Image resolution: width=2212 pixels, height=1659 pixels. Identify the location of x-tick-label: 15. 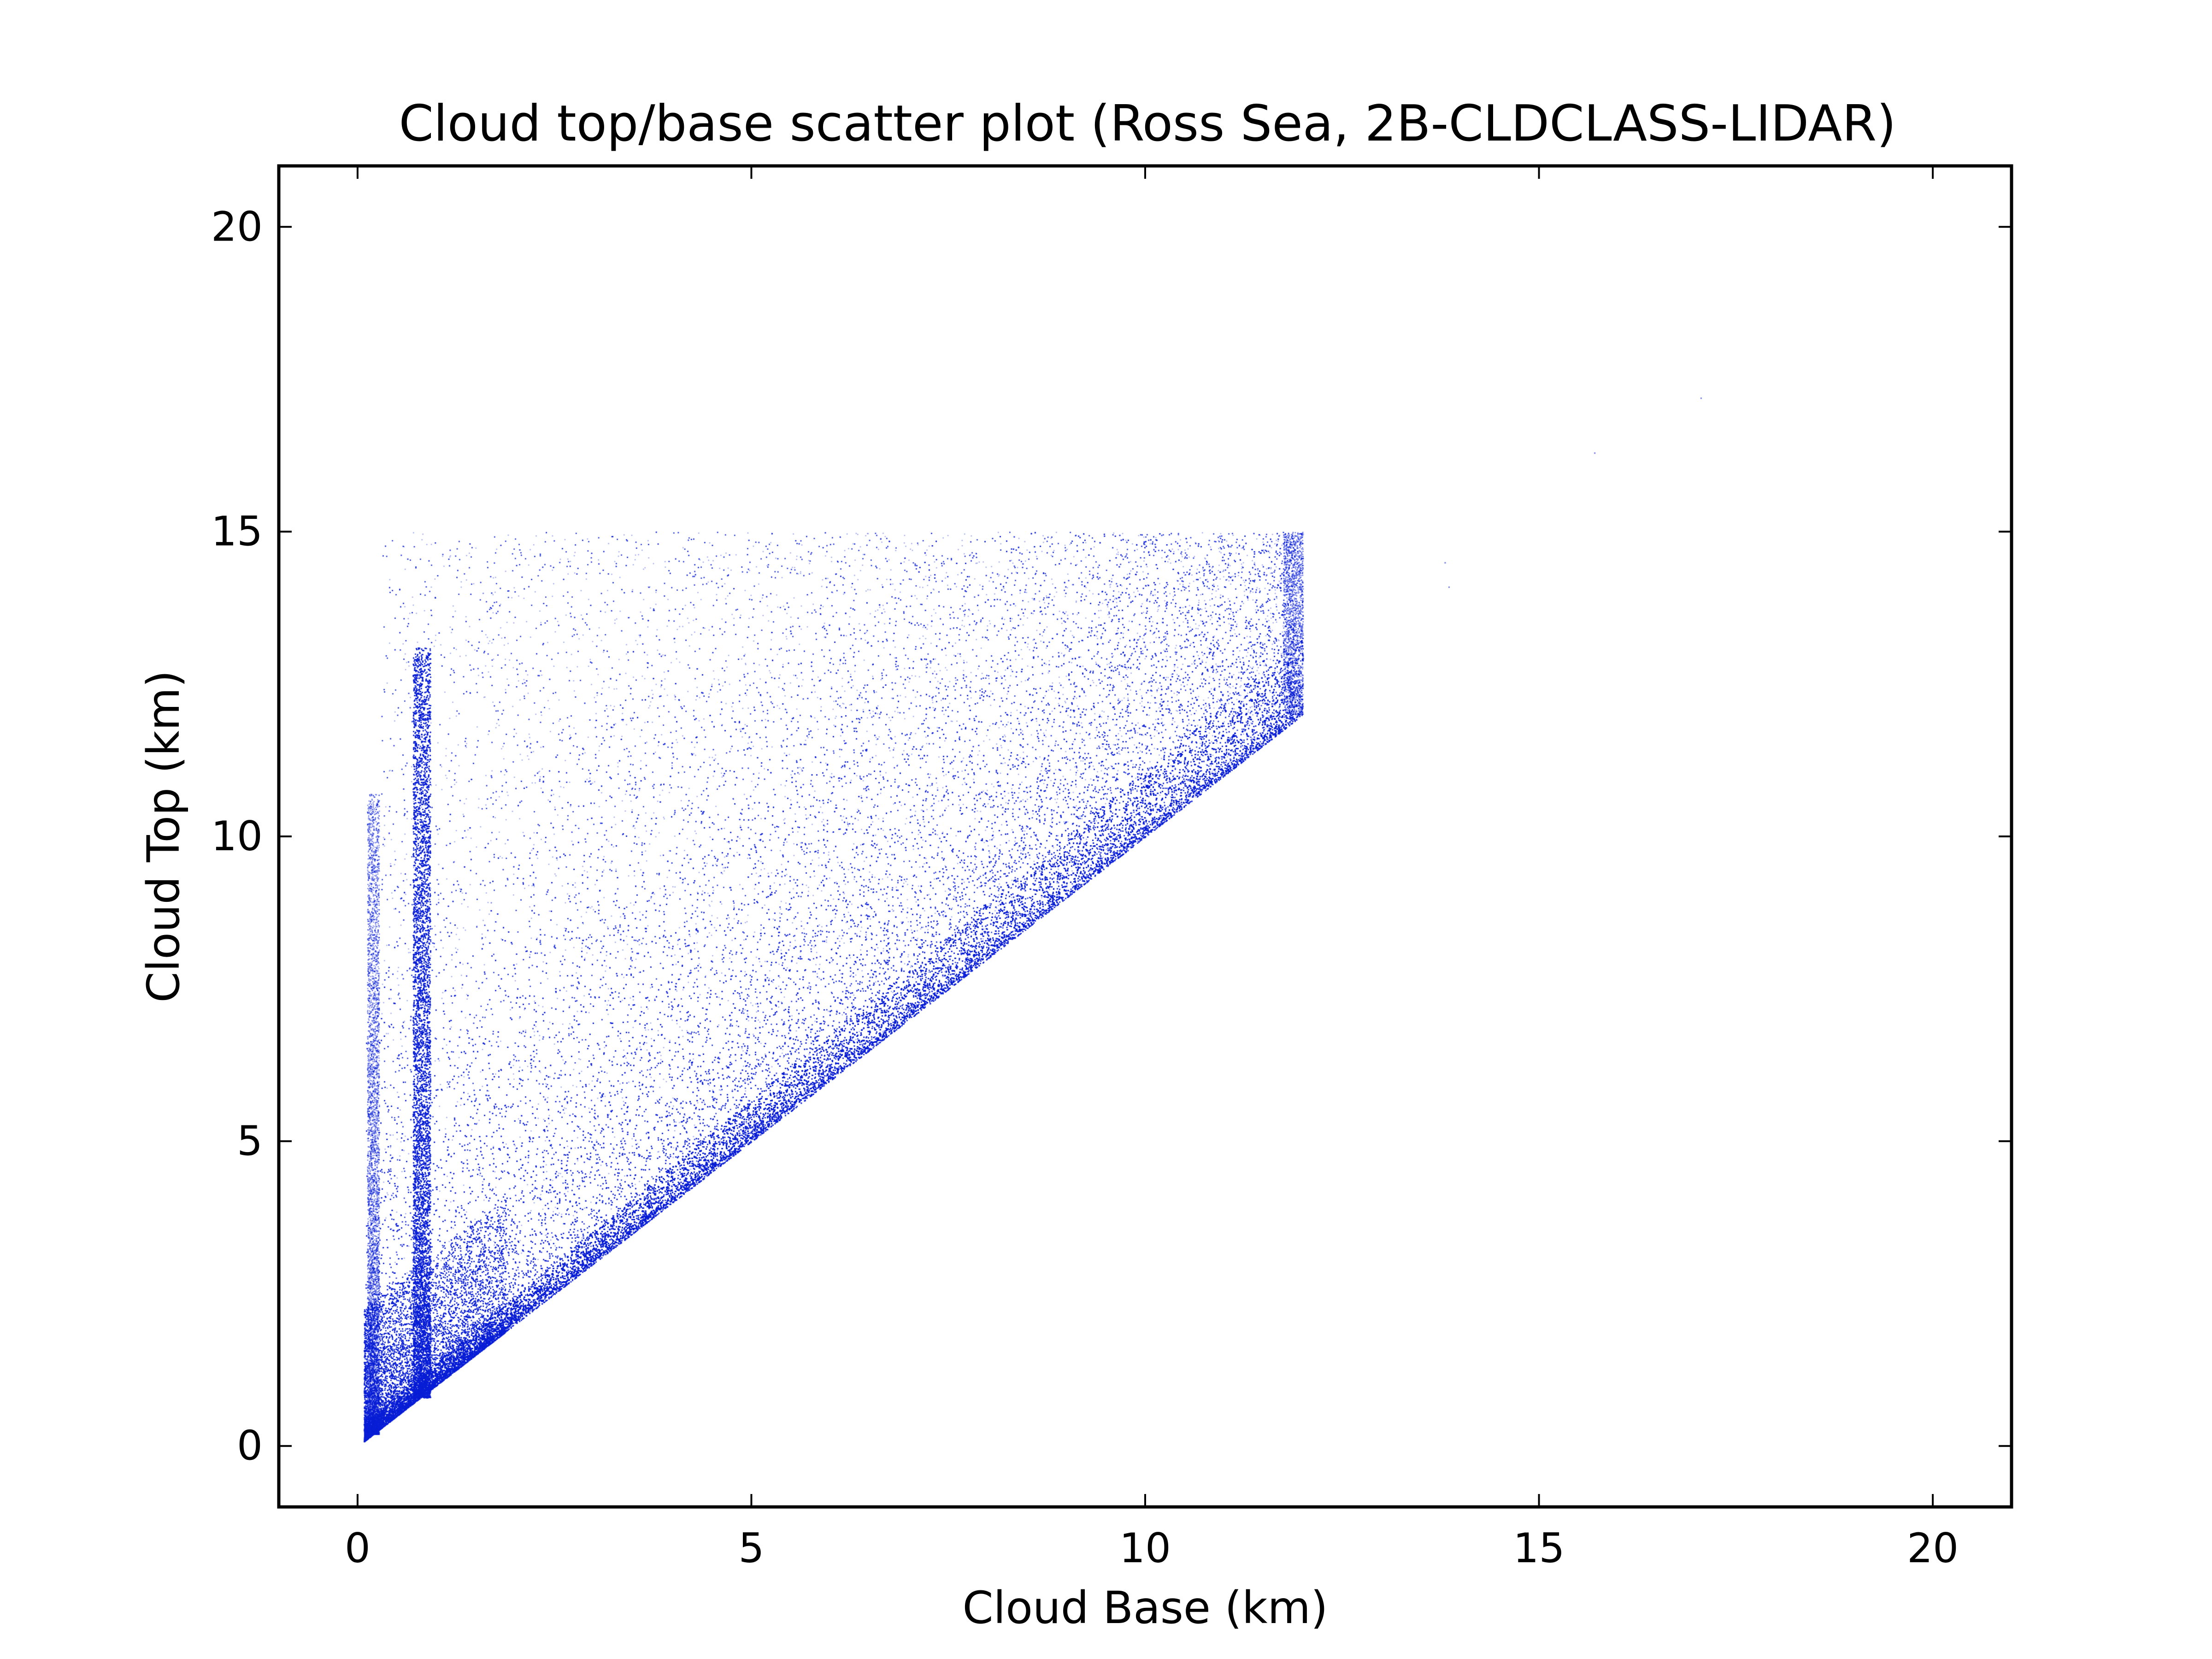
(1539, 1548).